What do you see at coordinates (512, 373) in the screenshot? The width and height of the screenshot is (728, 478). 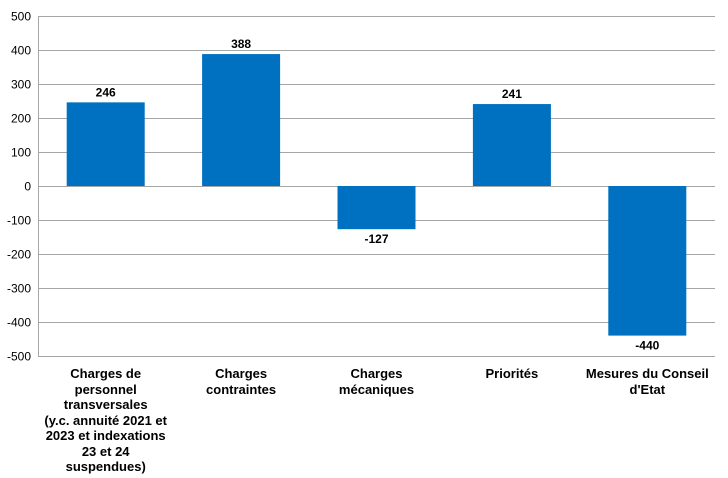 I see `x-category-label: Priorités` at bounding box center [512, 373].